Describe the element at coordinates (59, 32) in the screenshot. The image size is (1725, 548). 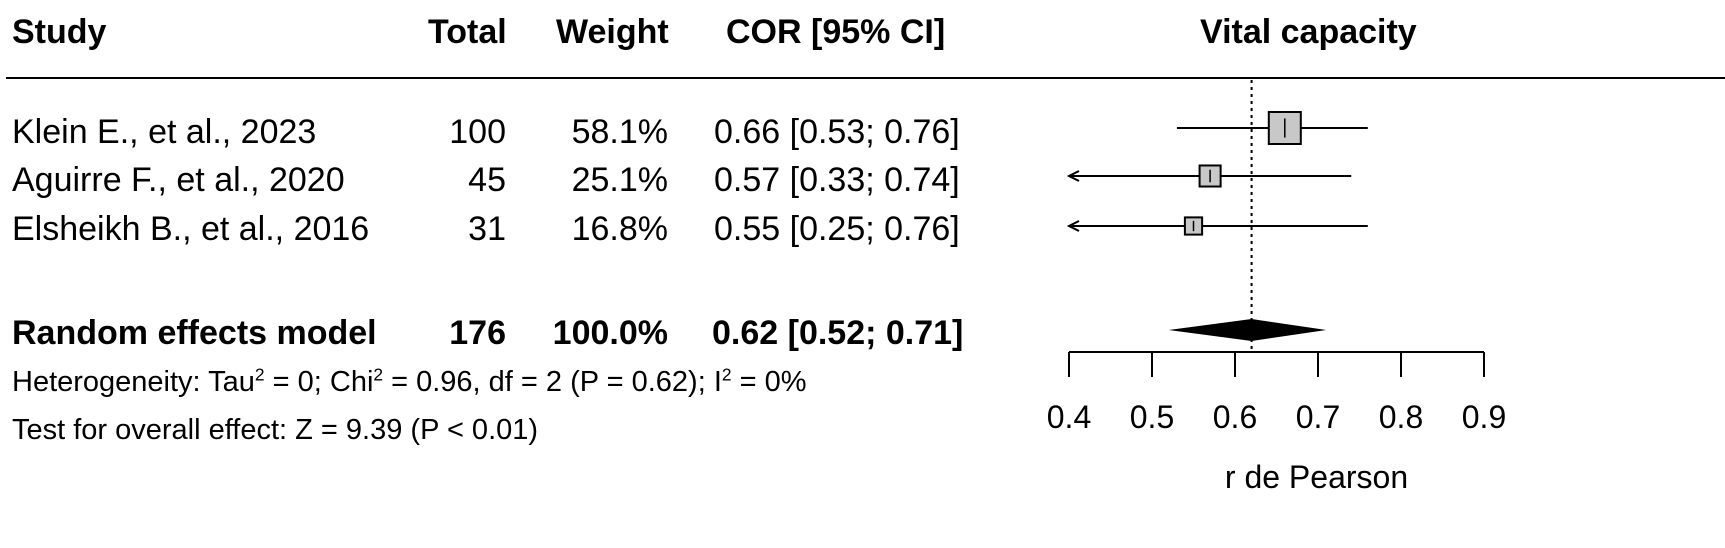
I see `header-study: Study` at that location.